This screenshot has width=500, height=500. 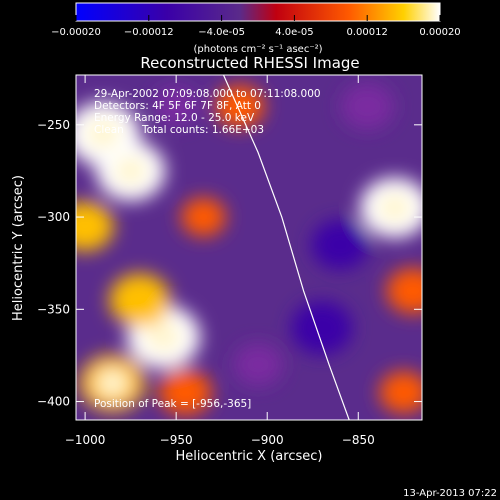 I want to click on x-tick-label: −850, so click(x=358, y=440).